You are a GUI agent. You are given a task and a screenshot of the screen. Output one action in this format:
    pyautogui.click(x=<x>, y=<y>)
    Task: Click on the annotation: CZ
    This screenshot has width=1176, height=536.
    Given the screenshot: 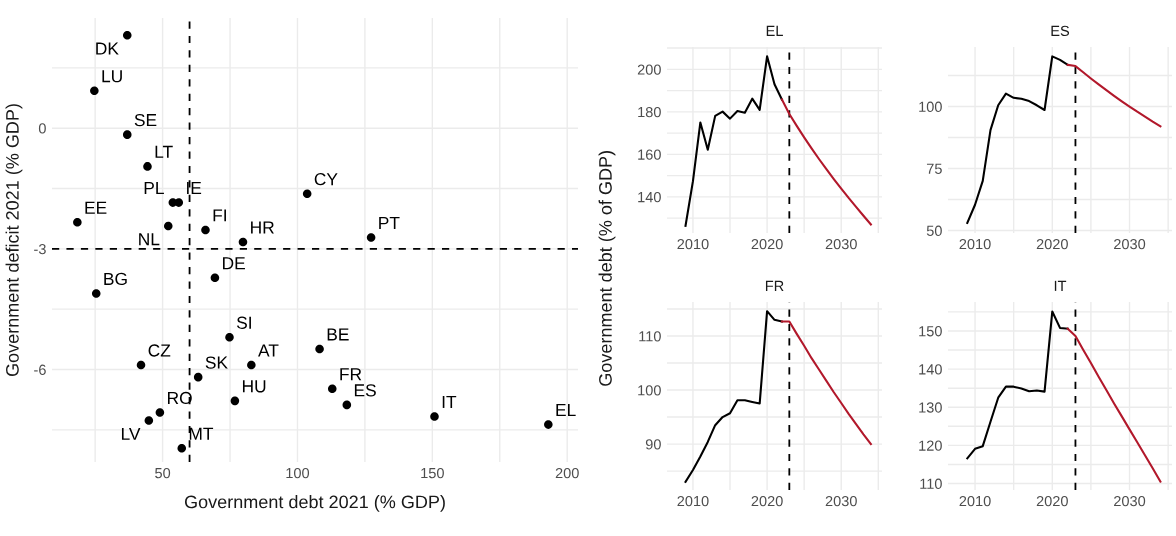 What is the action you would take?
    pyautogui.click(x=159, y=350)
    